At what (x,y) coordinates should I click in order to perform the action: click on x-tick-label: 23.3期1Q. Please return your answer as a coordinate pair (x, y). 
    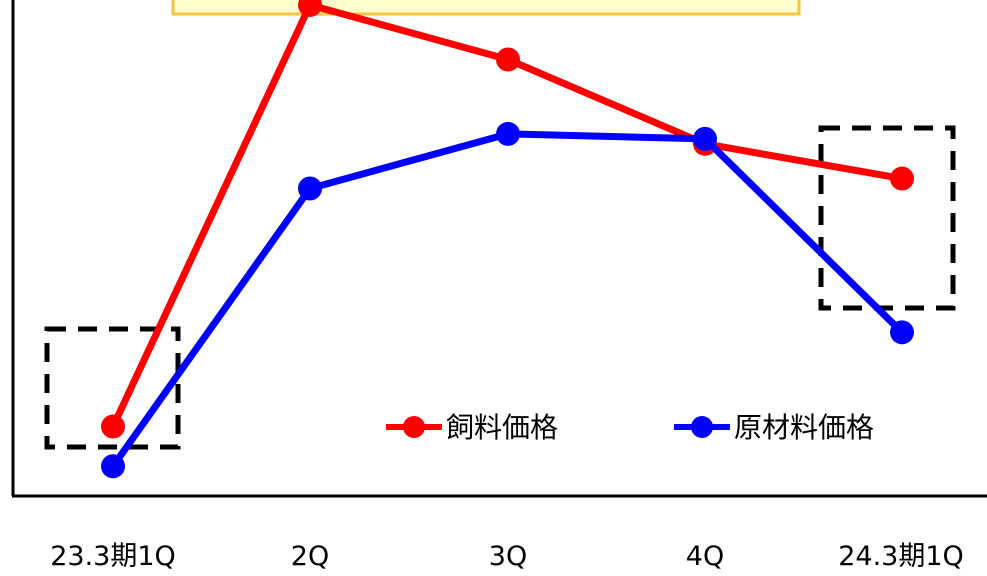
    Looking at the image, I should click on (113, 556).